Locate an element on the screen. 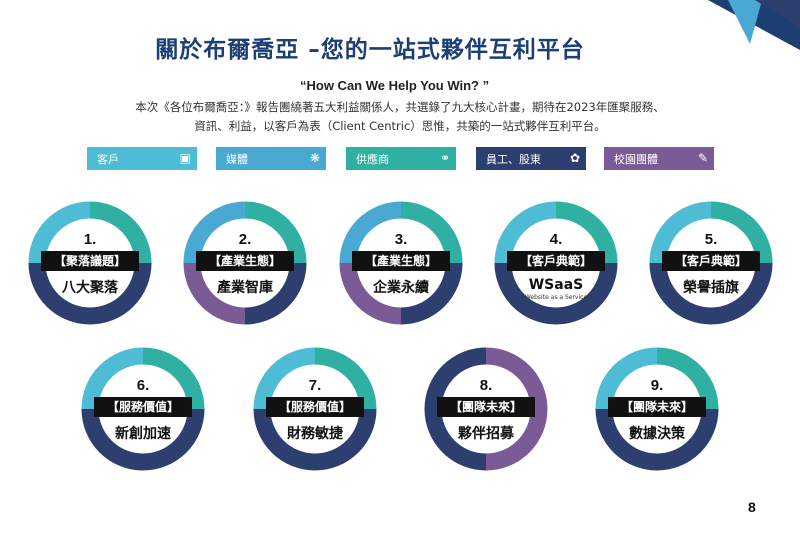 The width and height of the screenshot is (800, 533). project-ring: 7. 【服務價值】 財務敏捷 is located at coordinates (315, 409).